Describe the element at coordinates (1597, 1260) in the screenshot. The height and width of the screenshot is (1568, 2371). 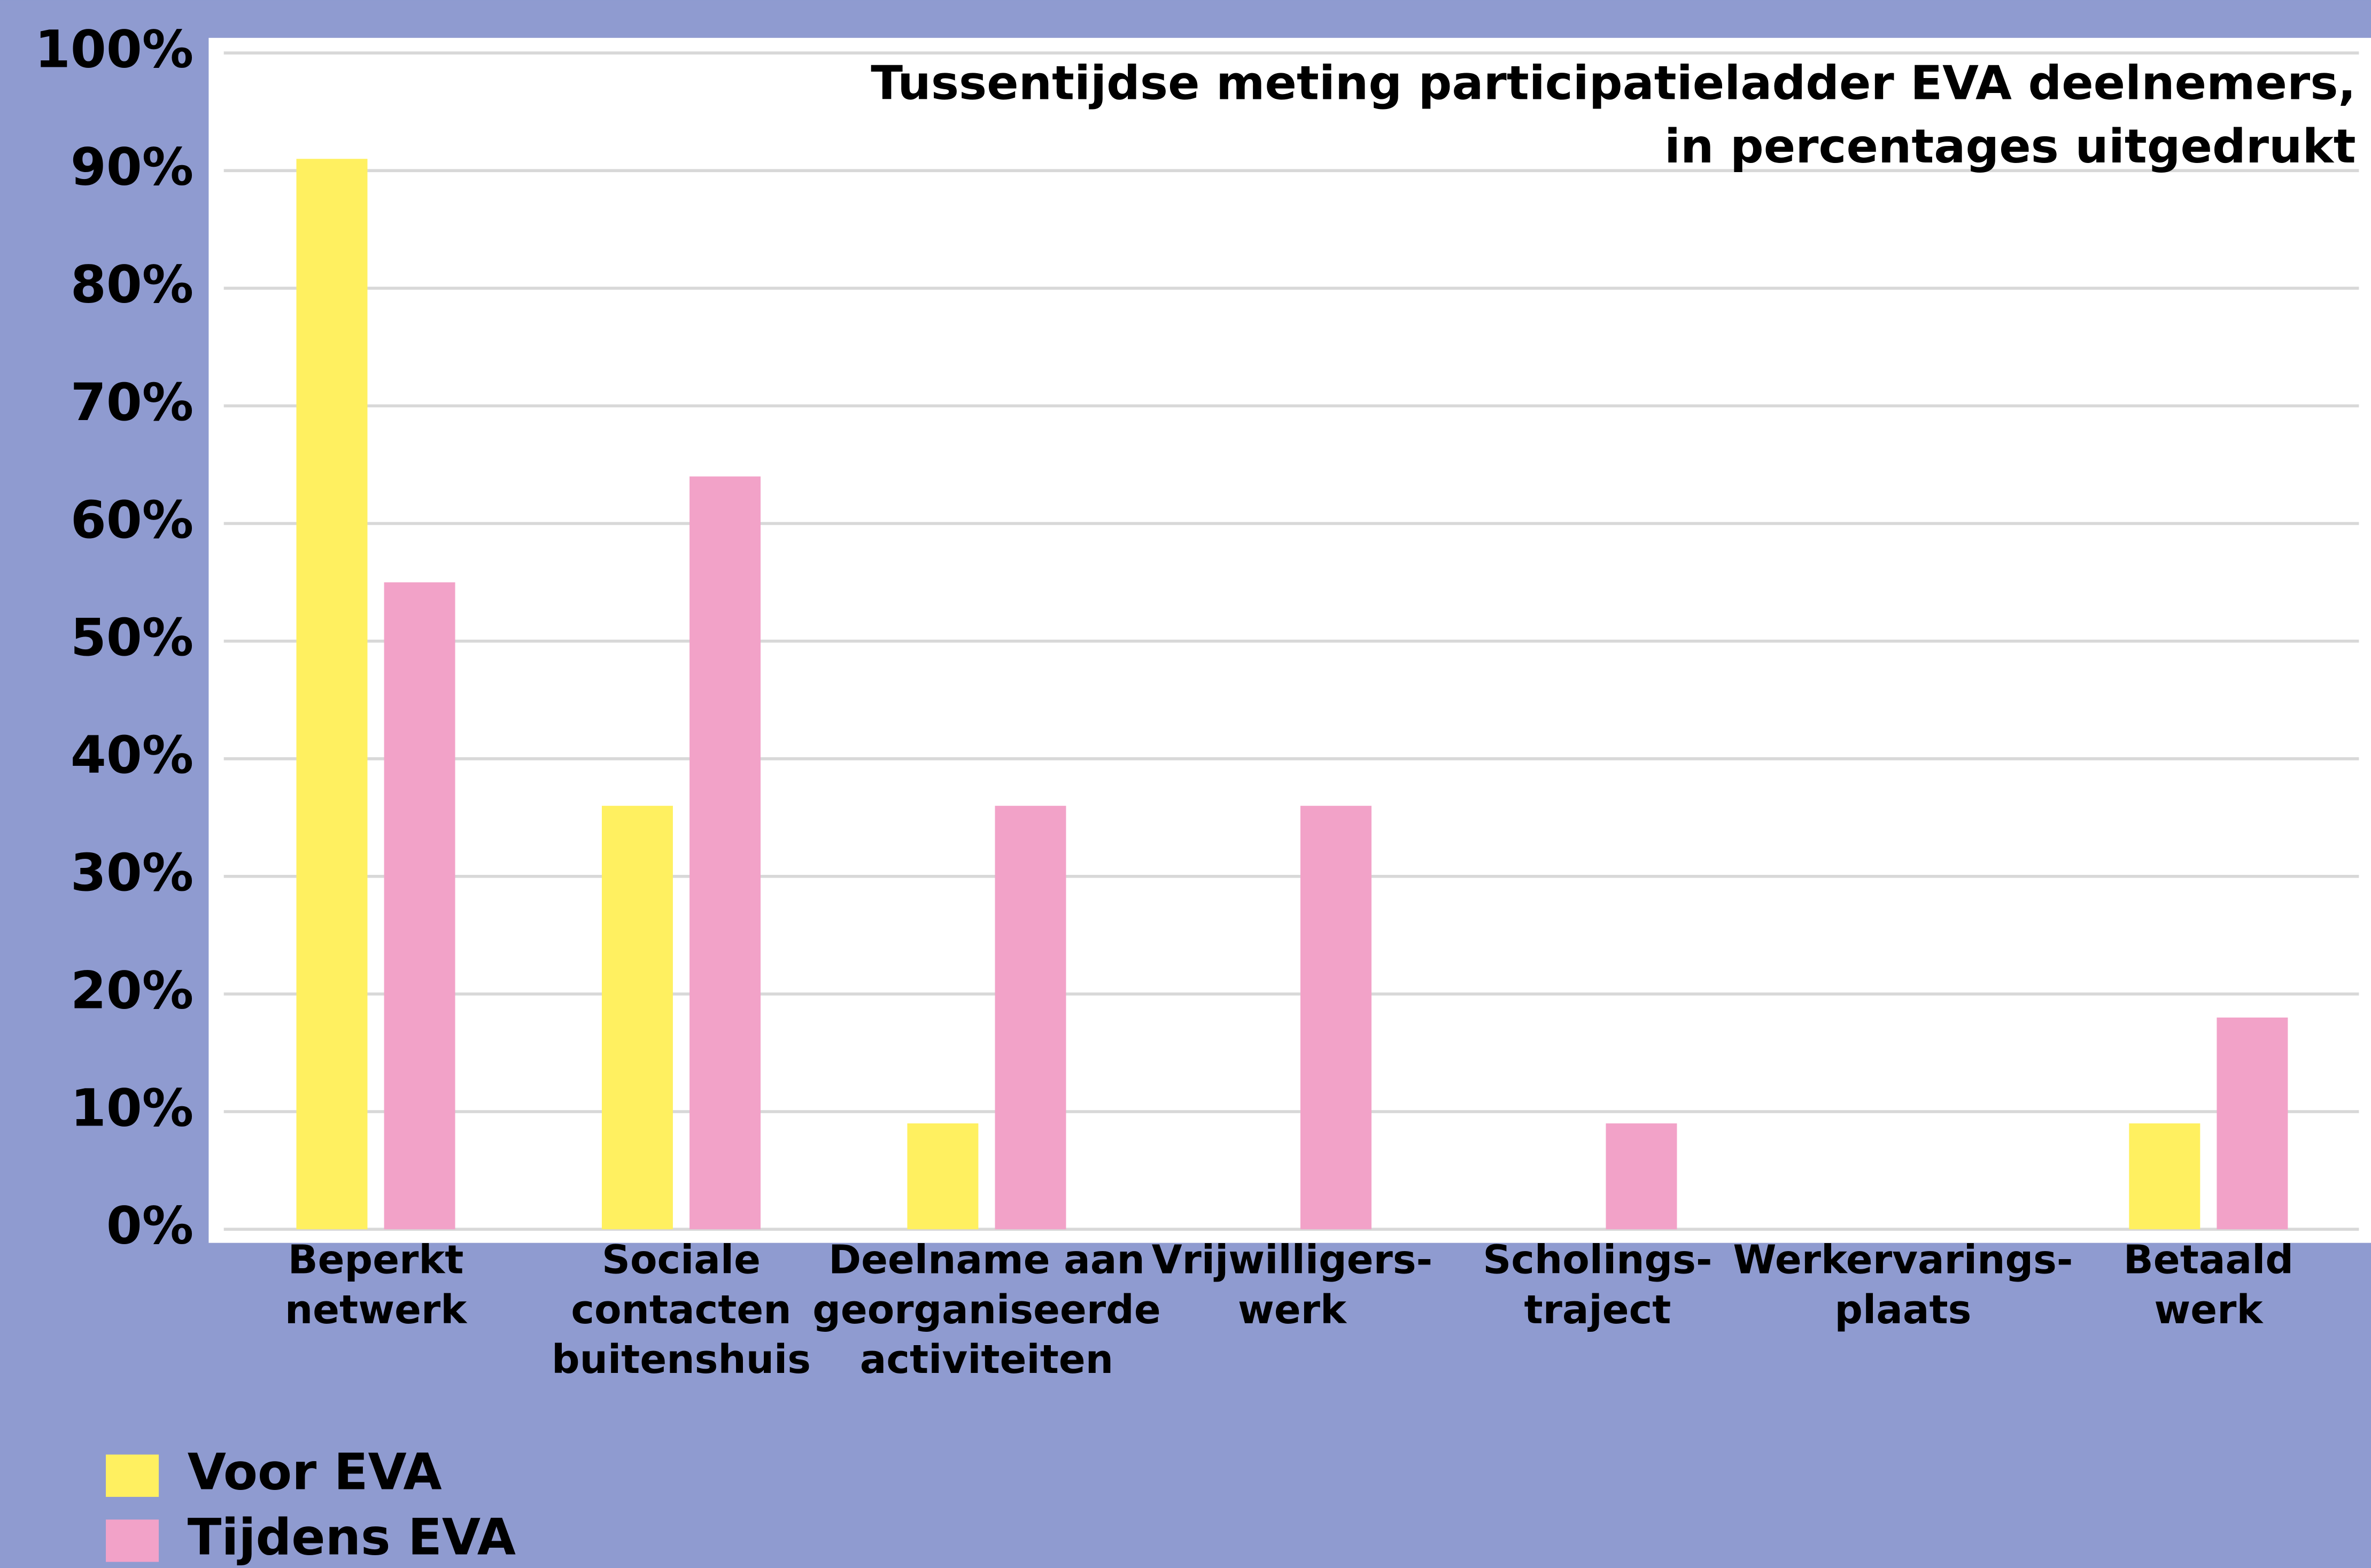
I see `x-tick-label: Scholings-` at that location.